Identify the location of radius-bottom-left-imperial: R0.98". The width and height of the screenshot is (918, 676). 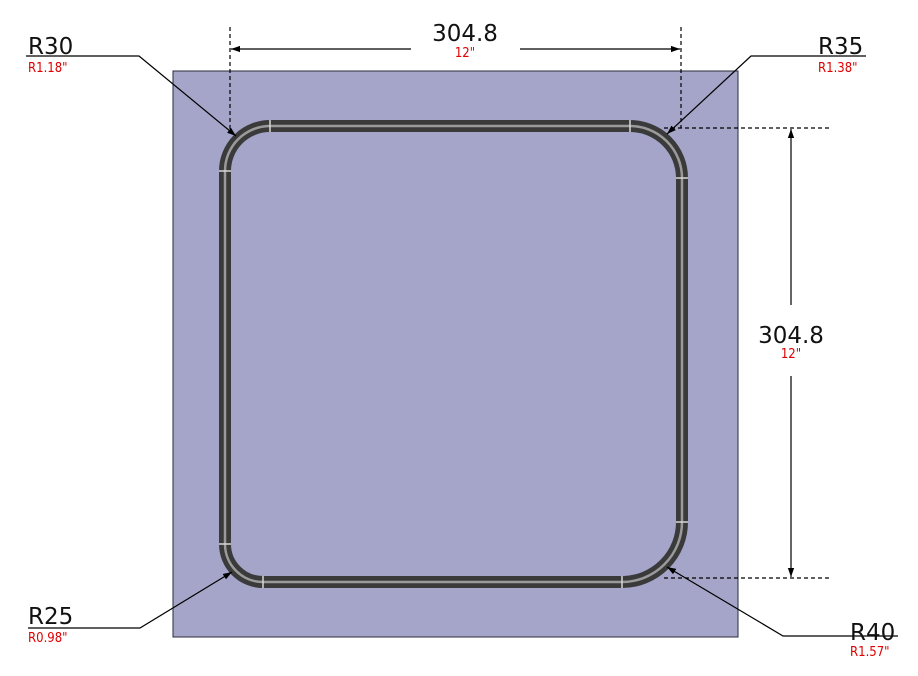
(48, 638).